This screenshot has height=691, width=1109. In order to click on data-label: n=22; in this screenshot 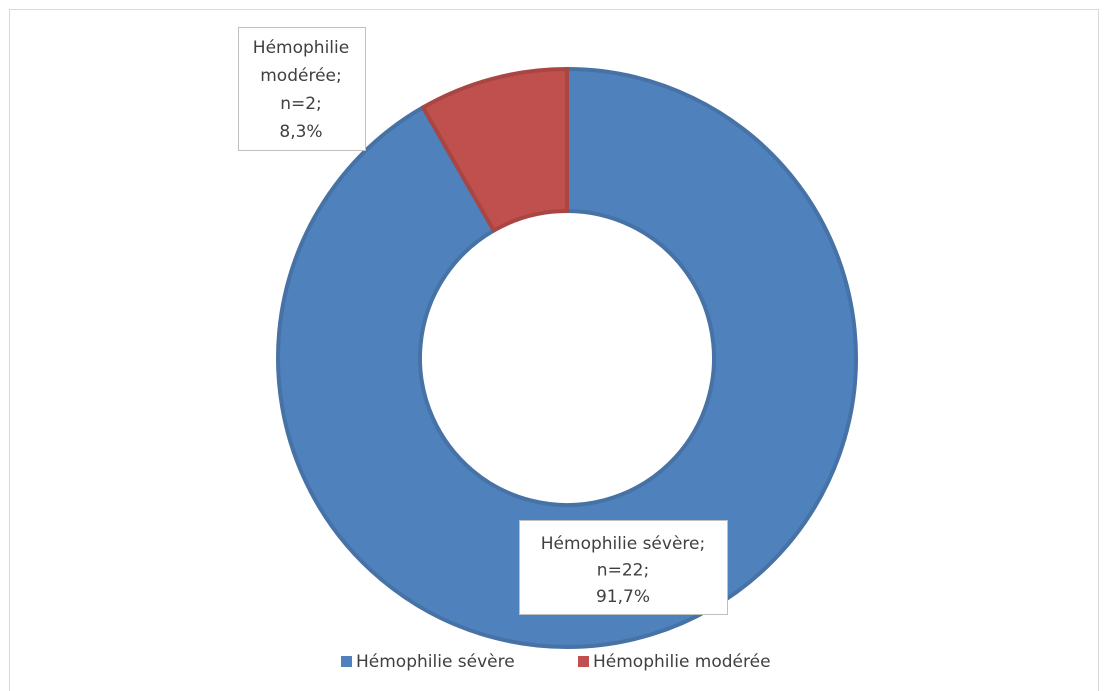, I will do `click(623, 571)`.